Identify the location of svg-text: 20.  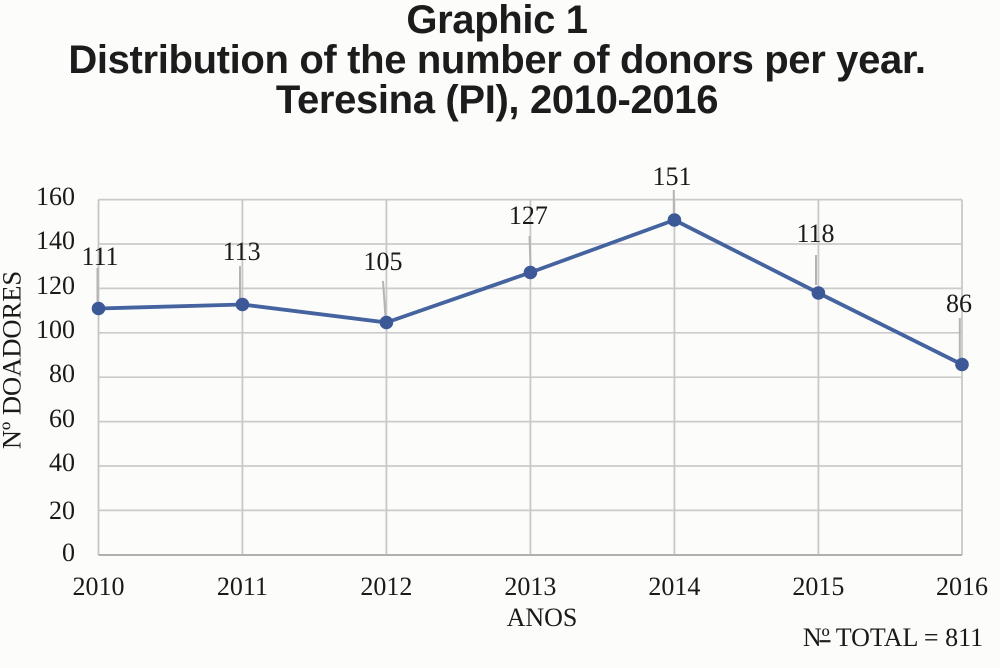
(62, 510).